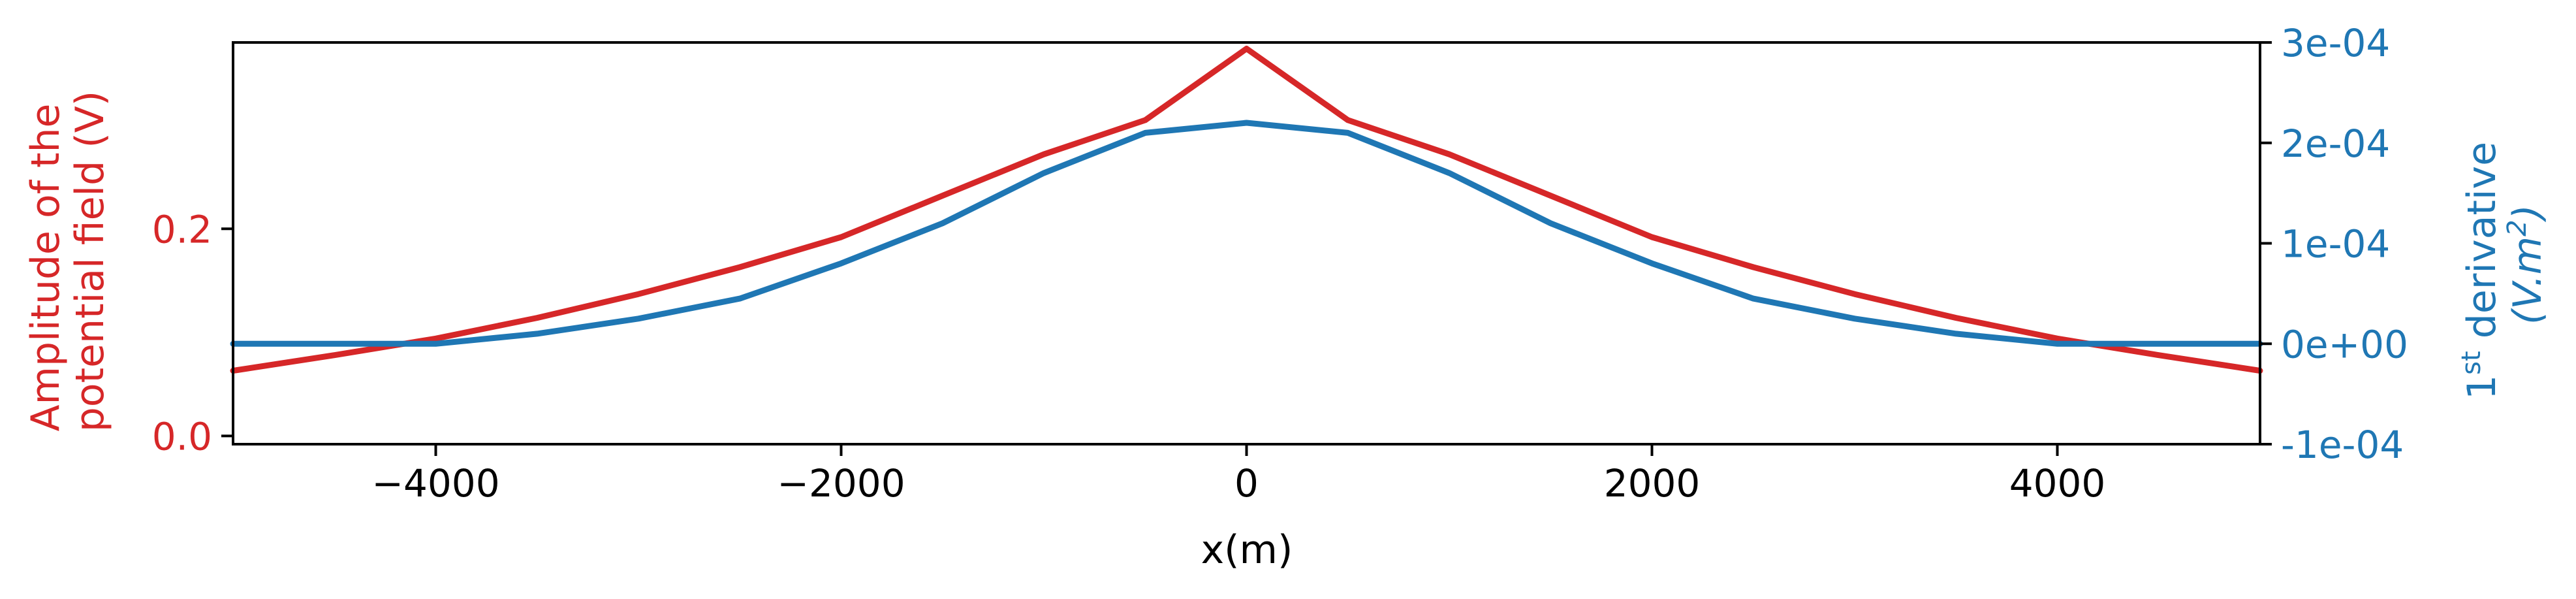 The height and width of the screenshot is (599, 2576). I want to click on right-y-axis-label: 1st derivative (V.m2), so click(2504, 265).